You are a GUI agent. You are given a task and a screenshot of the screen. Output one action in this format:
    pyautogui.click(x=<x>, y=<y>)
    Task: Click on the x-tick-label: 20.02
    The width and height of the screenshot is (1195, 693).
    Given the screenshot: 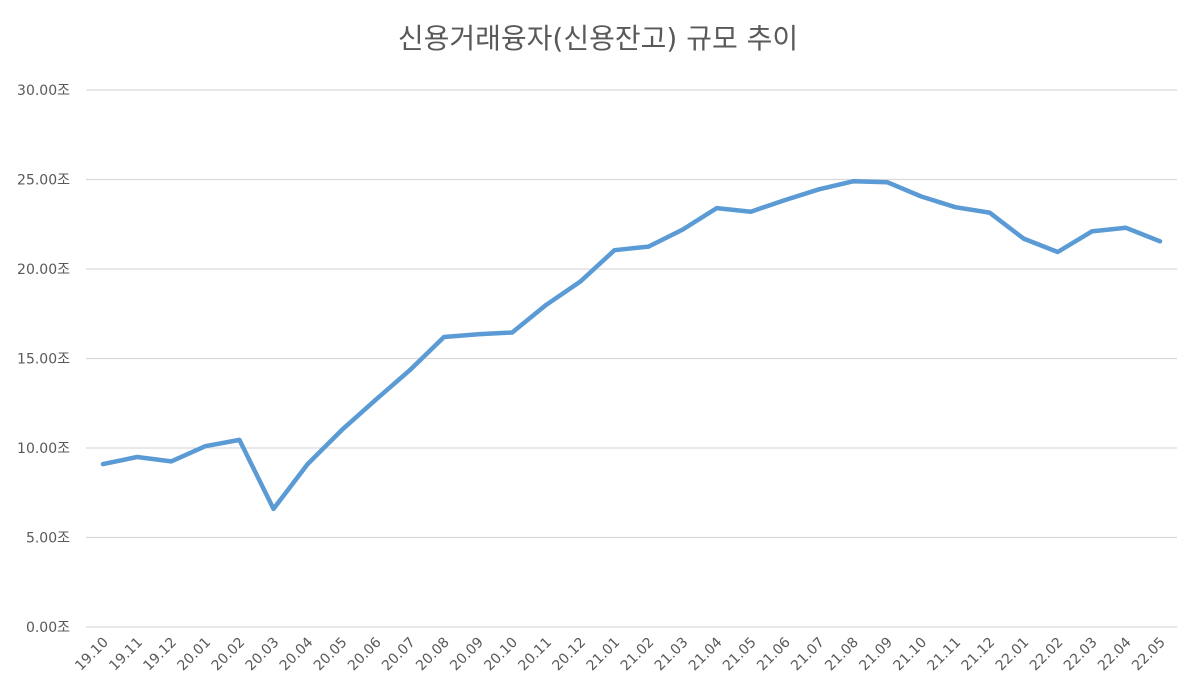 What is the action you would take?
    pyautogui.click(x=229, y=655)
    